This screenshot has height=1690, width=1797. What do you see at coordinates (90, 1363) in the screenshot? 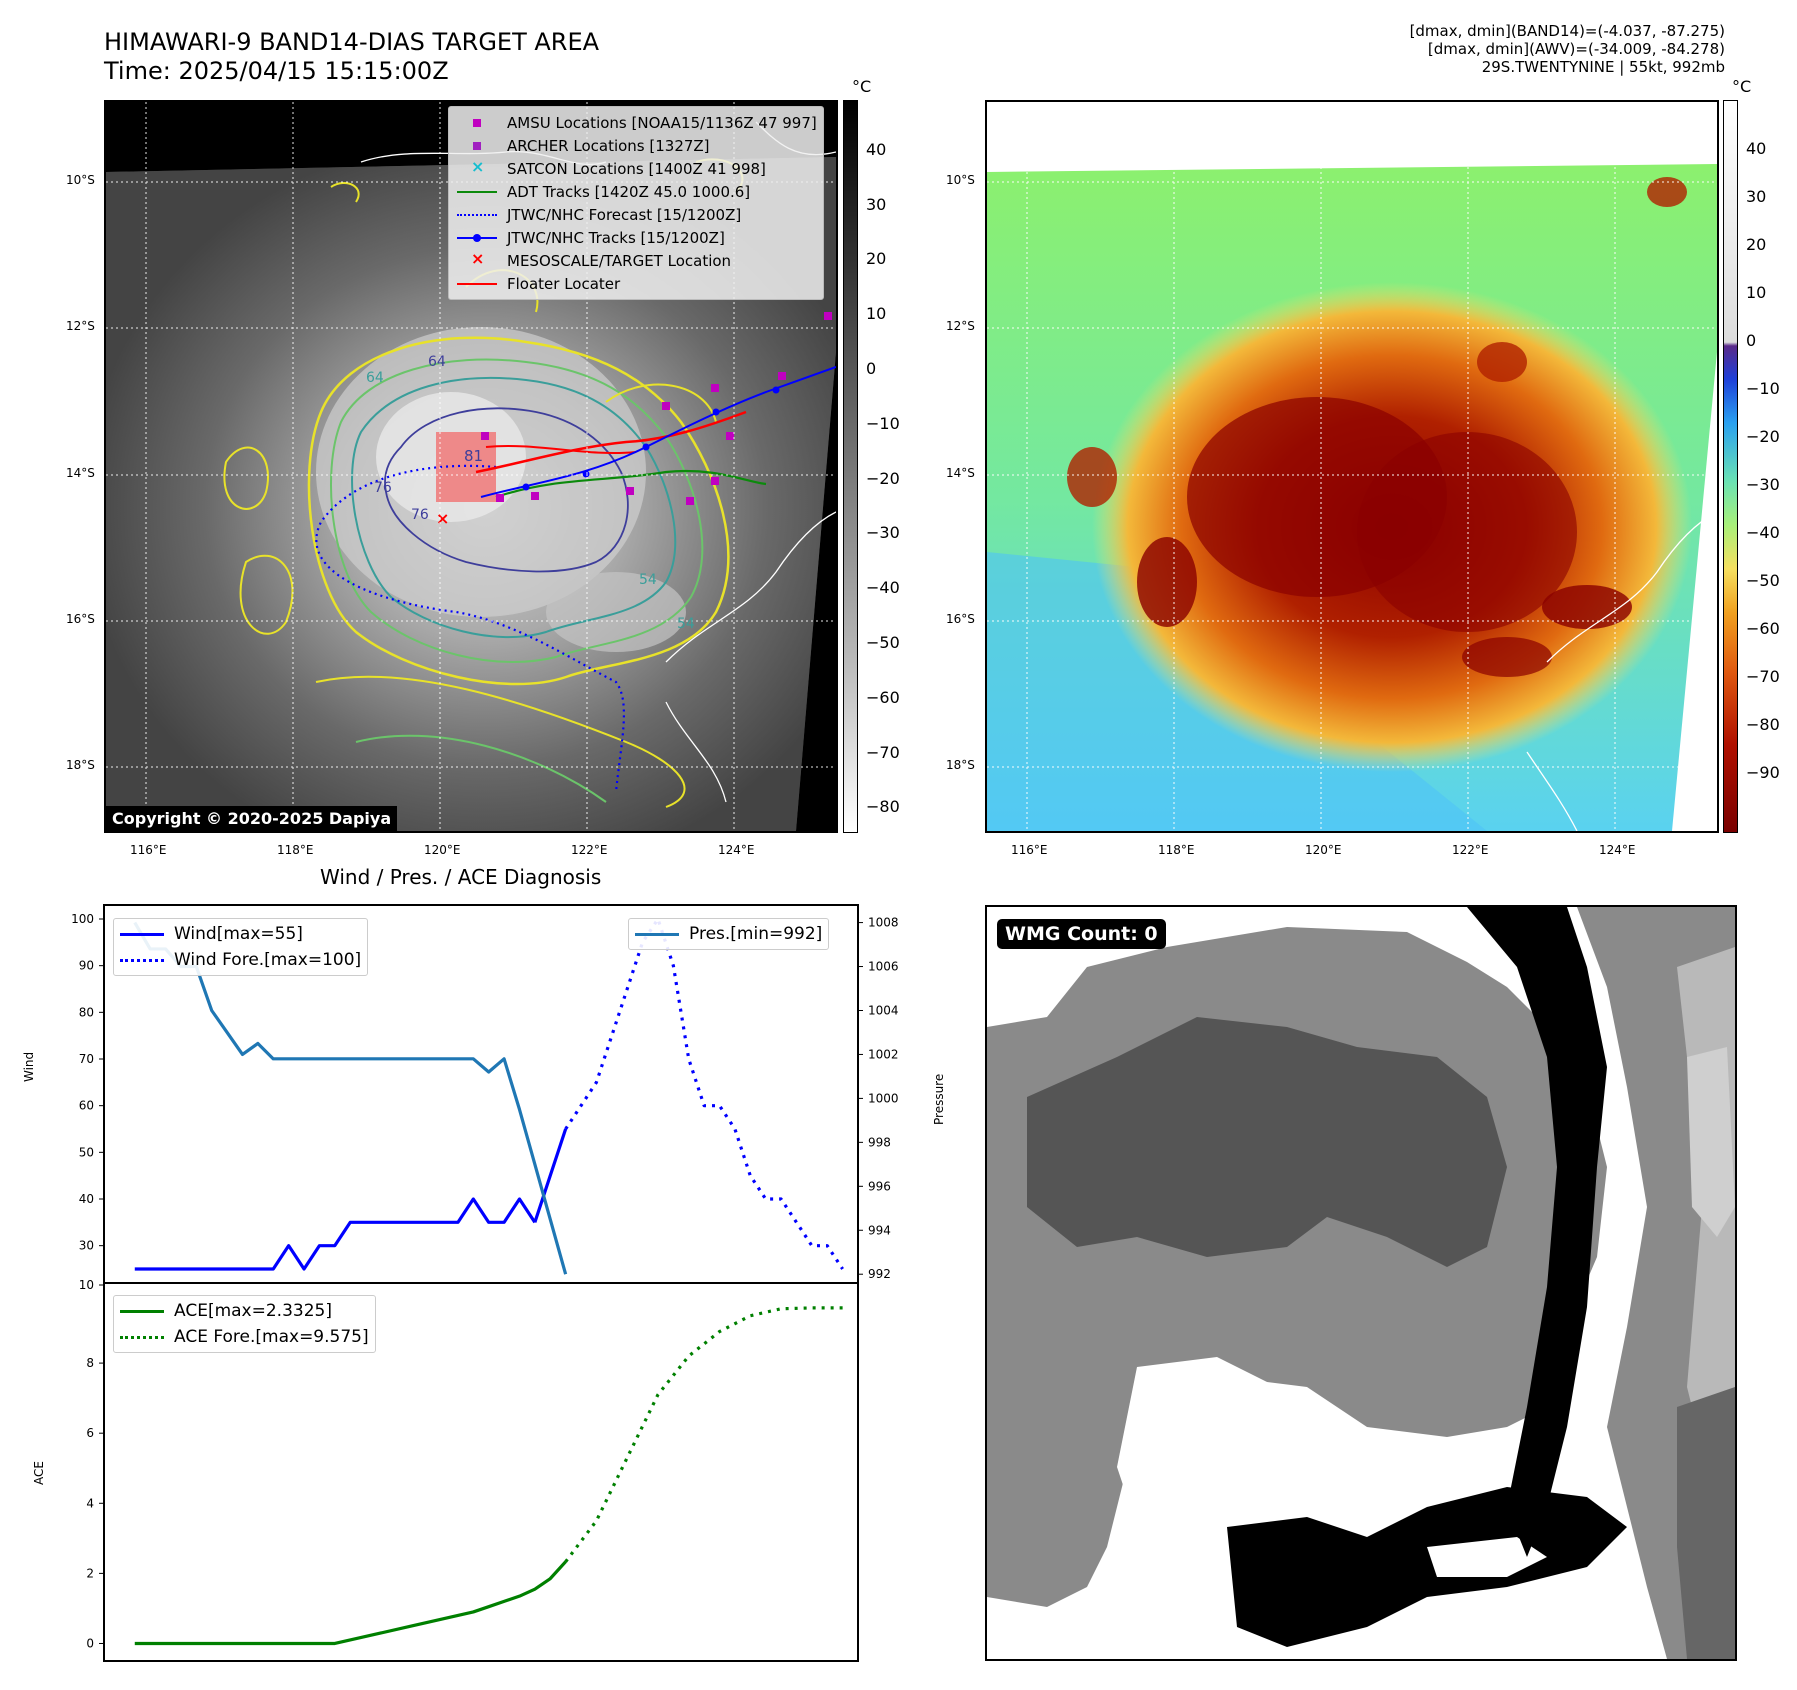
I see `ace-tick-label: 8` at bounding box center [90, 1363].